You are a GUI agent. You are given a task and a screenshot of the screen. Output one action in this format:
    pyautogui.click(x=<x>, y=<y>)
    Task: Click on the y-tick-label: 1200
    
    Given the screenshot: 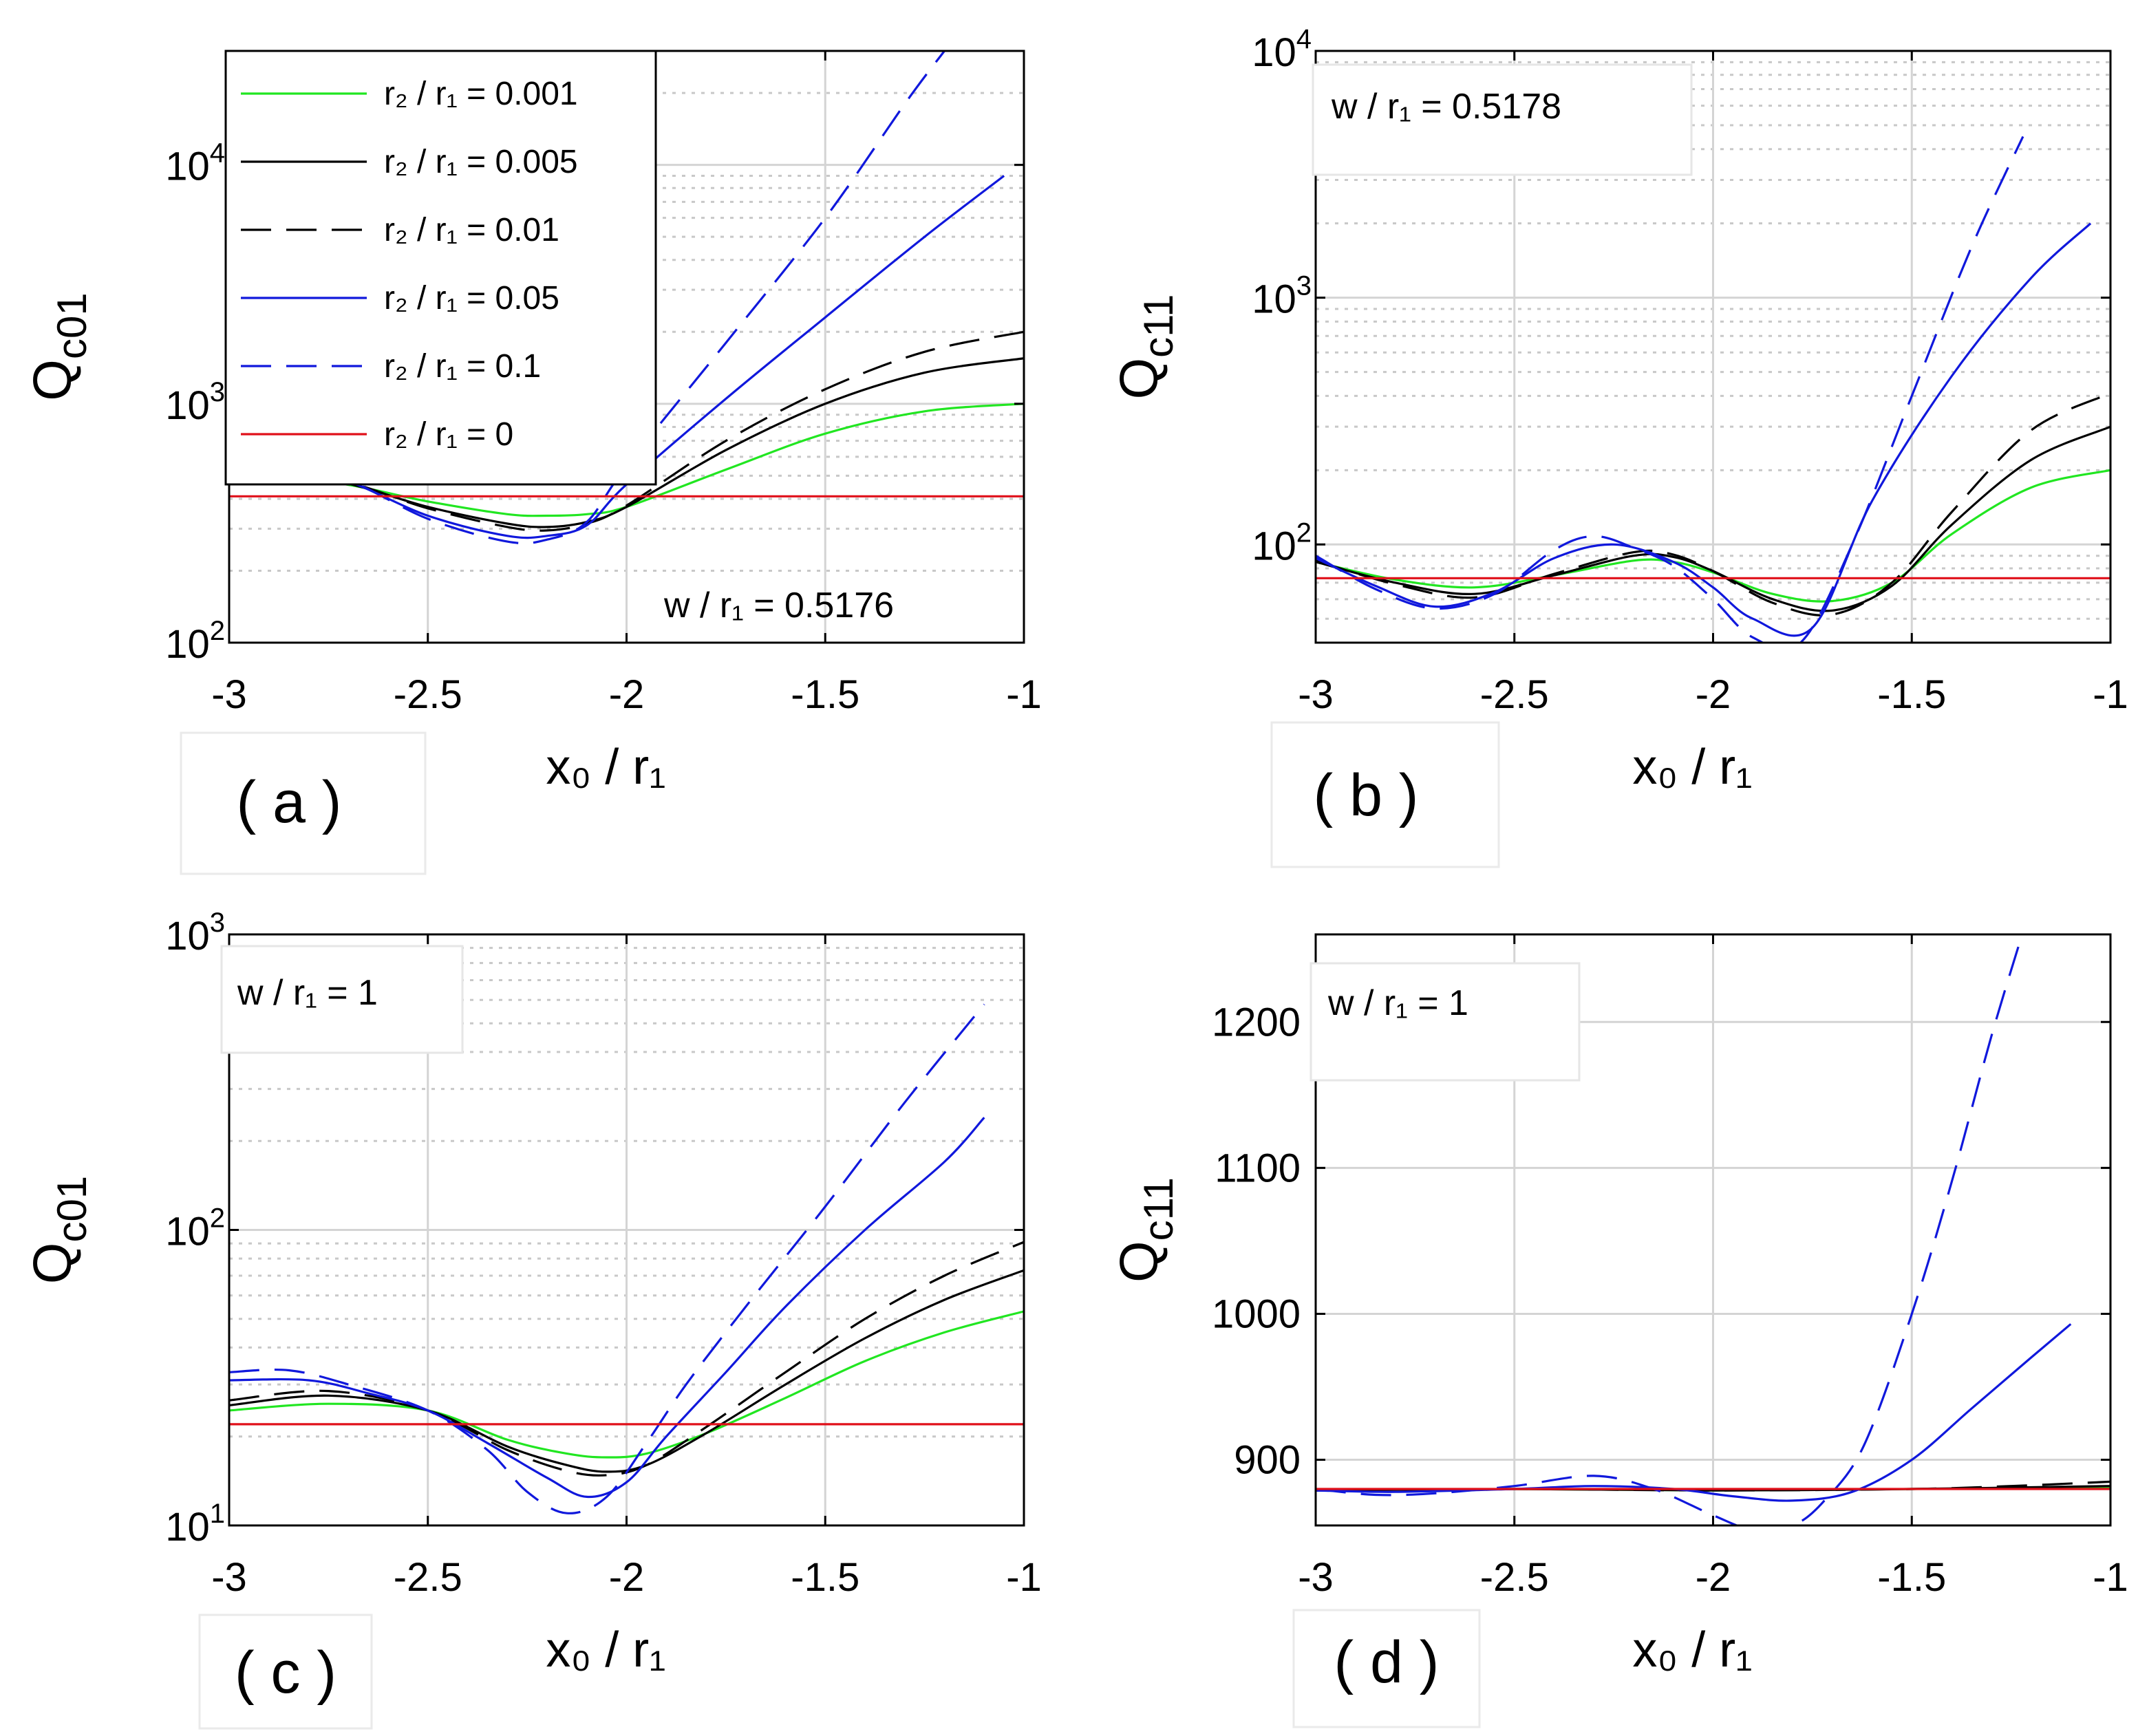 What is the action you would take?
    pyautogui.click(x=1256, y=1022)
    